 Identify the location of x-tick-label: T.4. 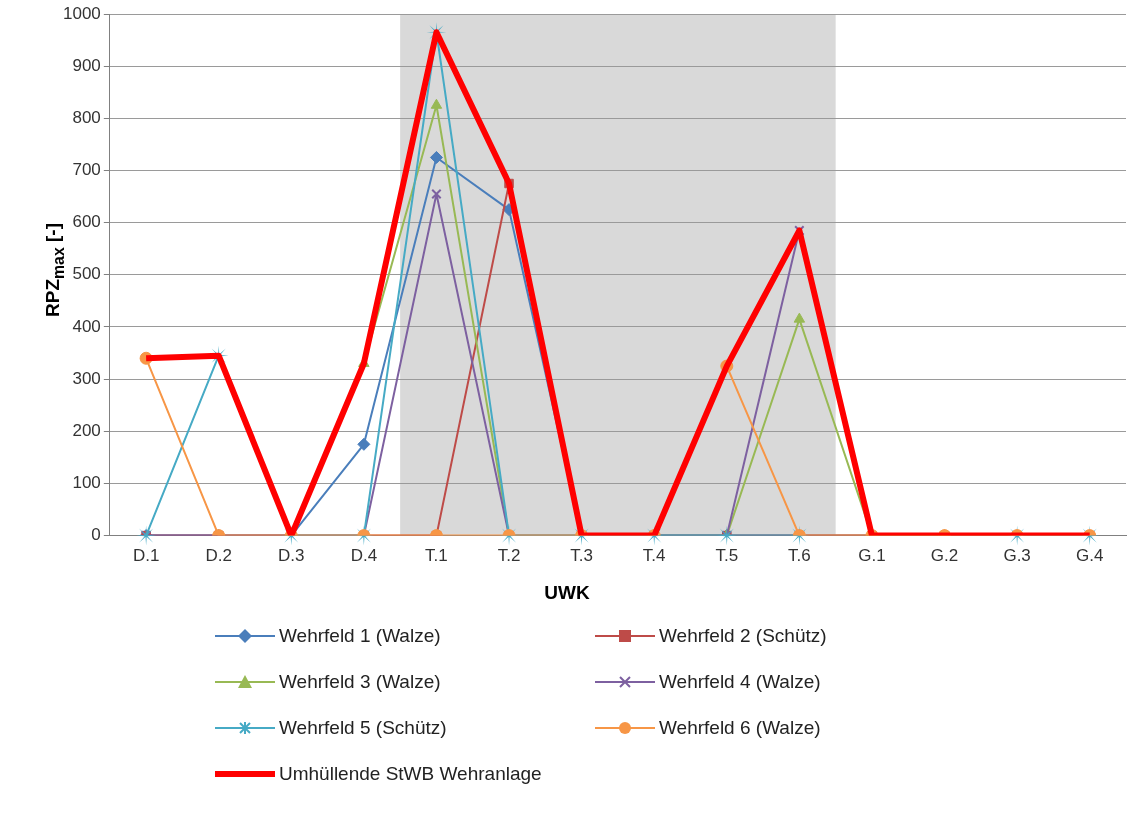
(654, 556).